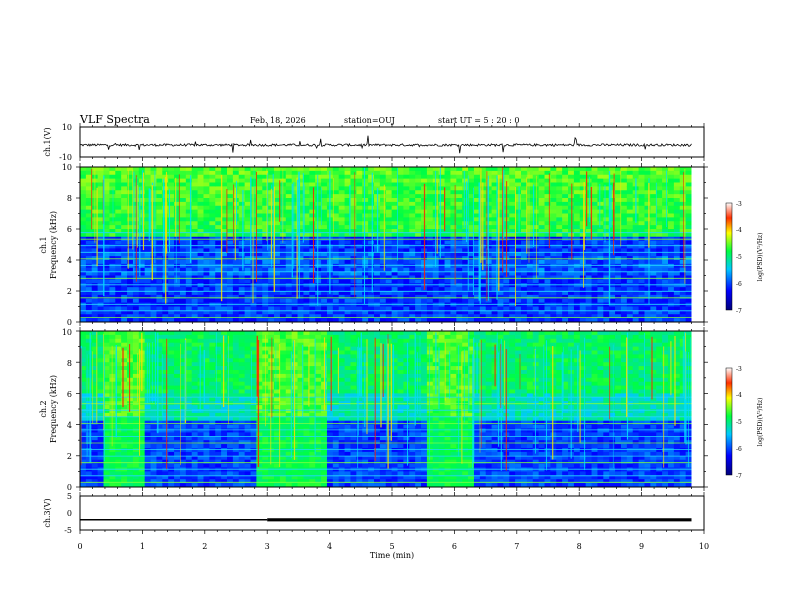 Image resolution: width=792 pixels, height=612 pixels. I want to click on spectrogram-cell-1982, so click(371, 254).